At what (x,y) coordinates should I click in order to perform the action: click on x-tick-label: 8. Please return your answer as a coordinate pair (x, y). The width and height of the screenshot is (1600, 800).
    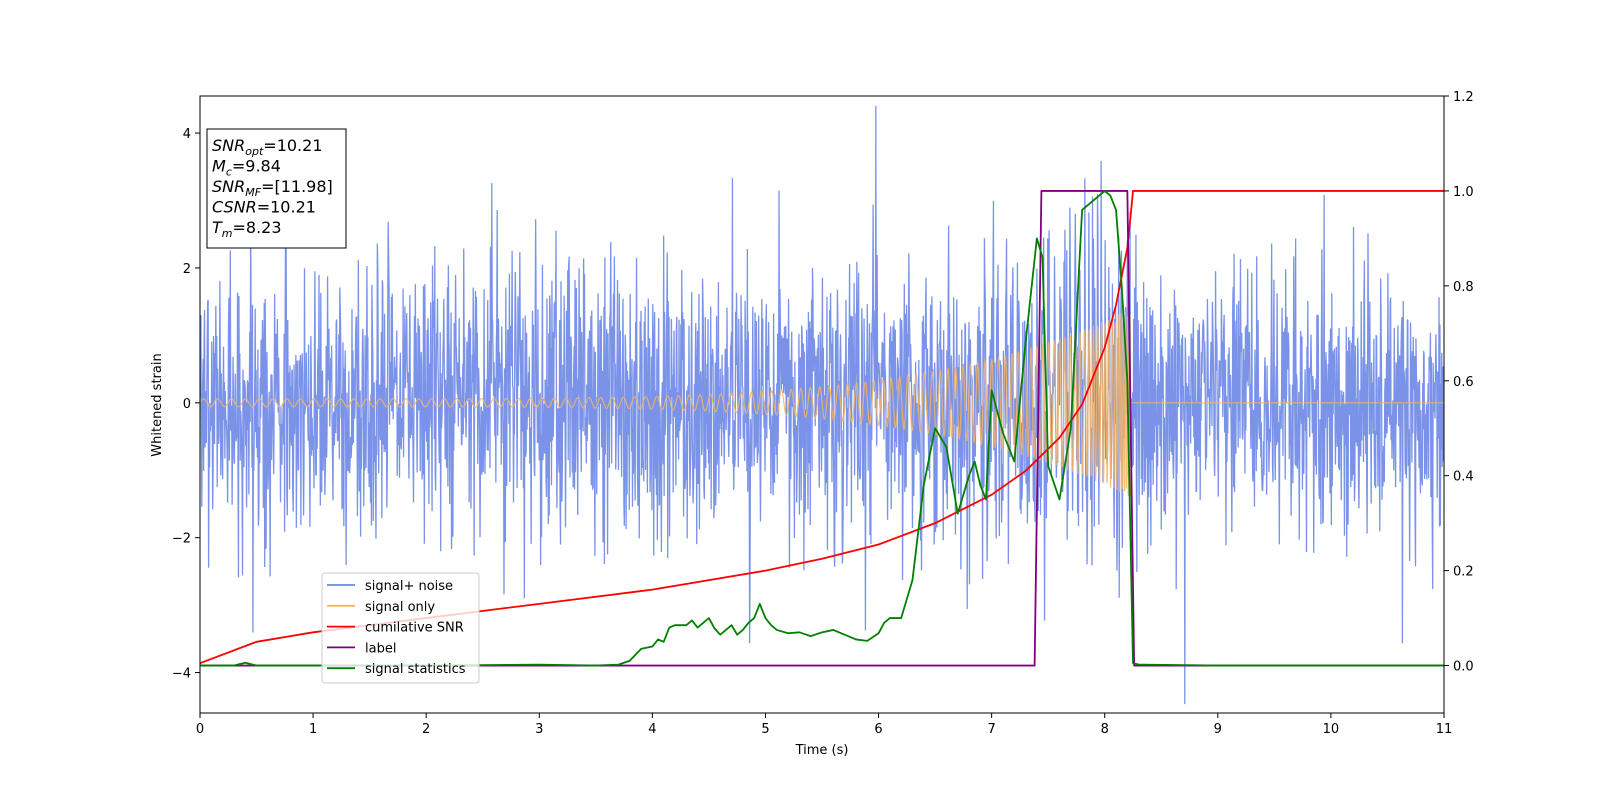
    Looking at the image, I should click on (1105, 729).